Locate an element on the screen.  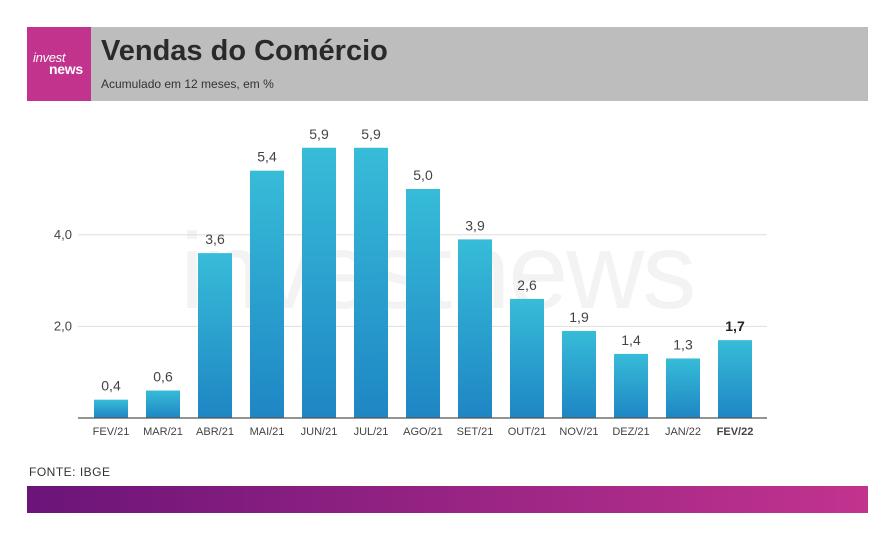
value-label: 1,4 is located at coordinates (631, 340).